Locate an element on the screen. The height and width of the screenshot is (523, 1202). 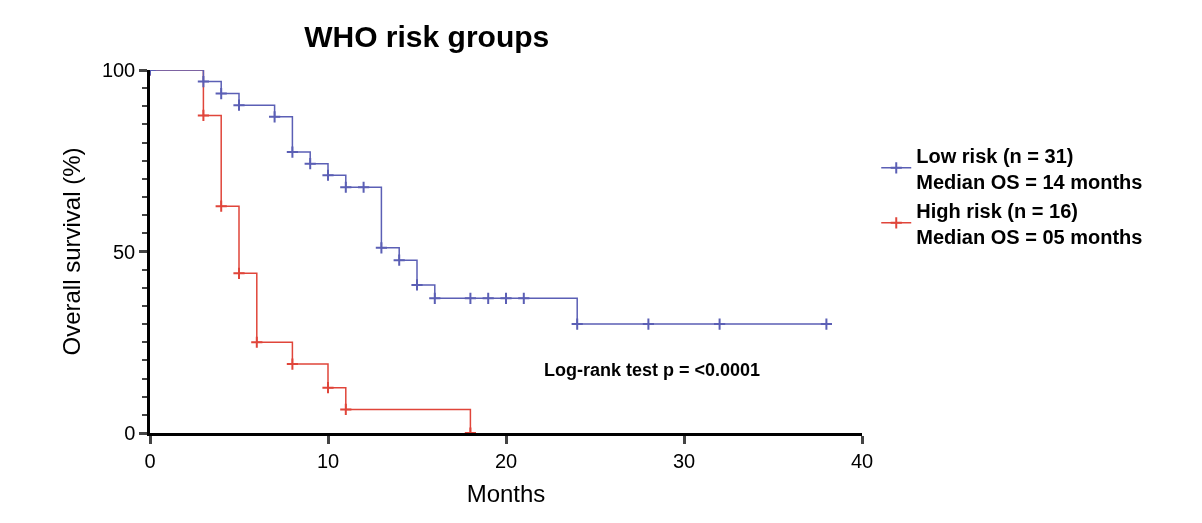
x-tick-label: 10 is located at coordinates (328, 460).